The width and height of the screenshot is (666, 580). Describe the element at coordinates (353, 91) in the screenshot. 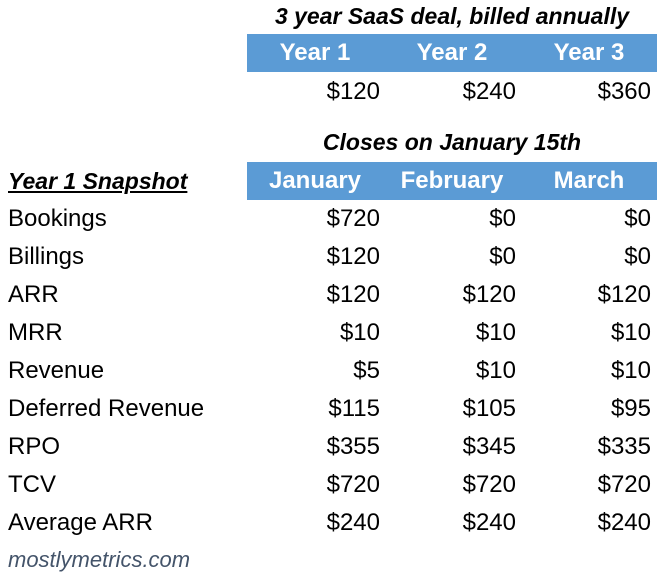

I see `year-1-value: $120` at that location.